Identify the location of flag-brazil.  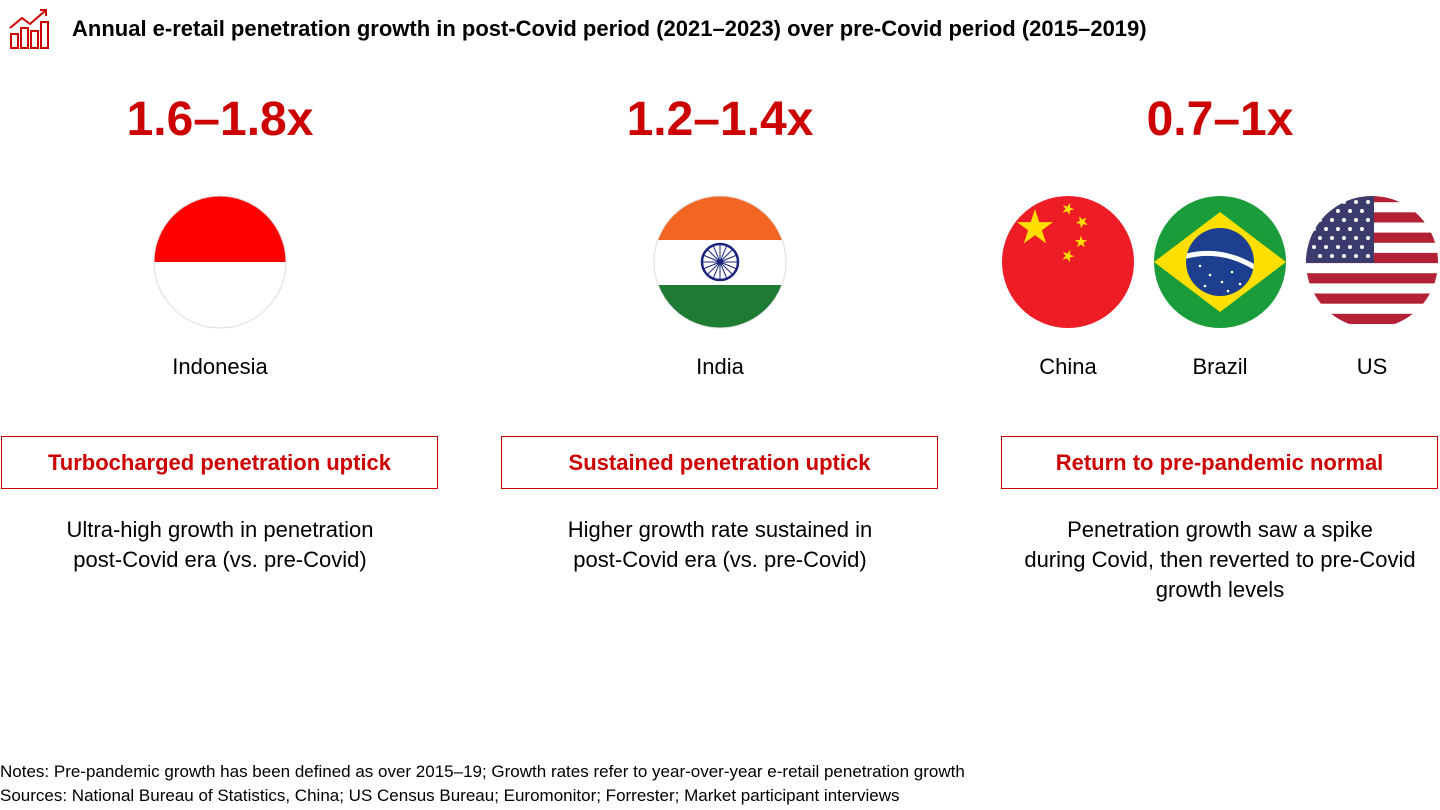
(1220, 262).